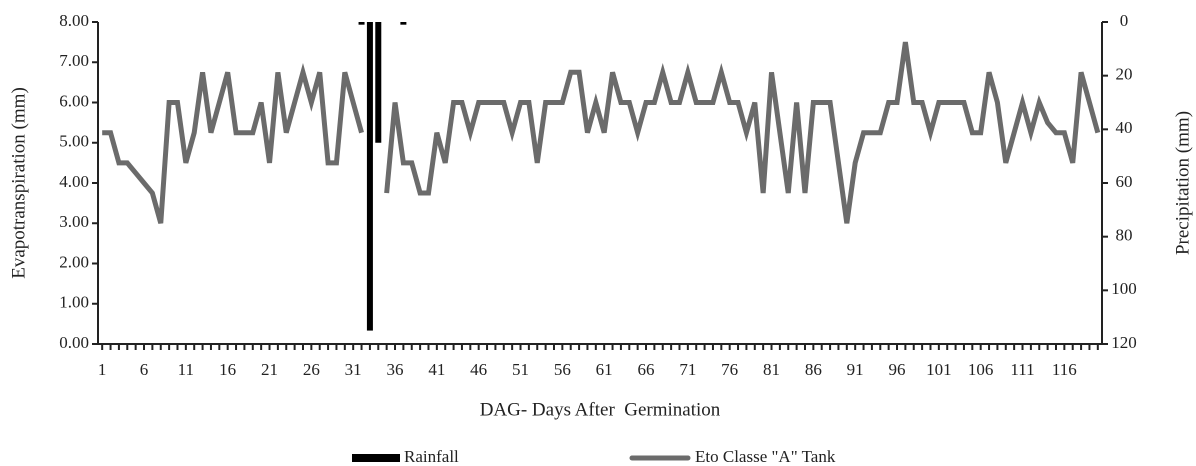 The width and height of the screenshot is (1196, 466). Describe the element at coordinates (74, 141) in the screenshot. I see `y-tick-label: 5.00` at that location.